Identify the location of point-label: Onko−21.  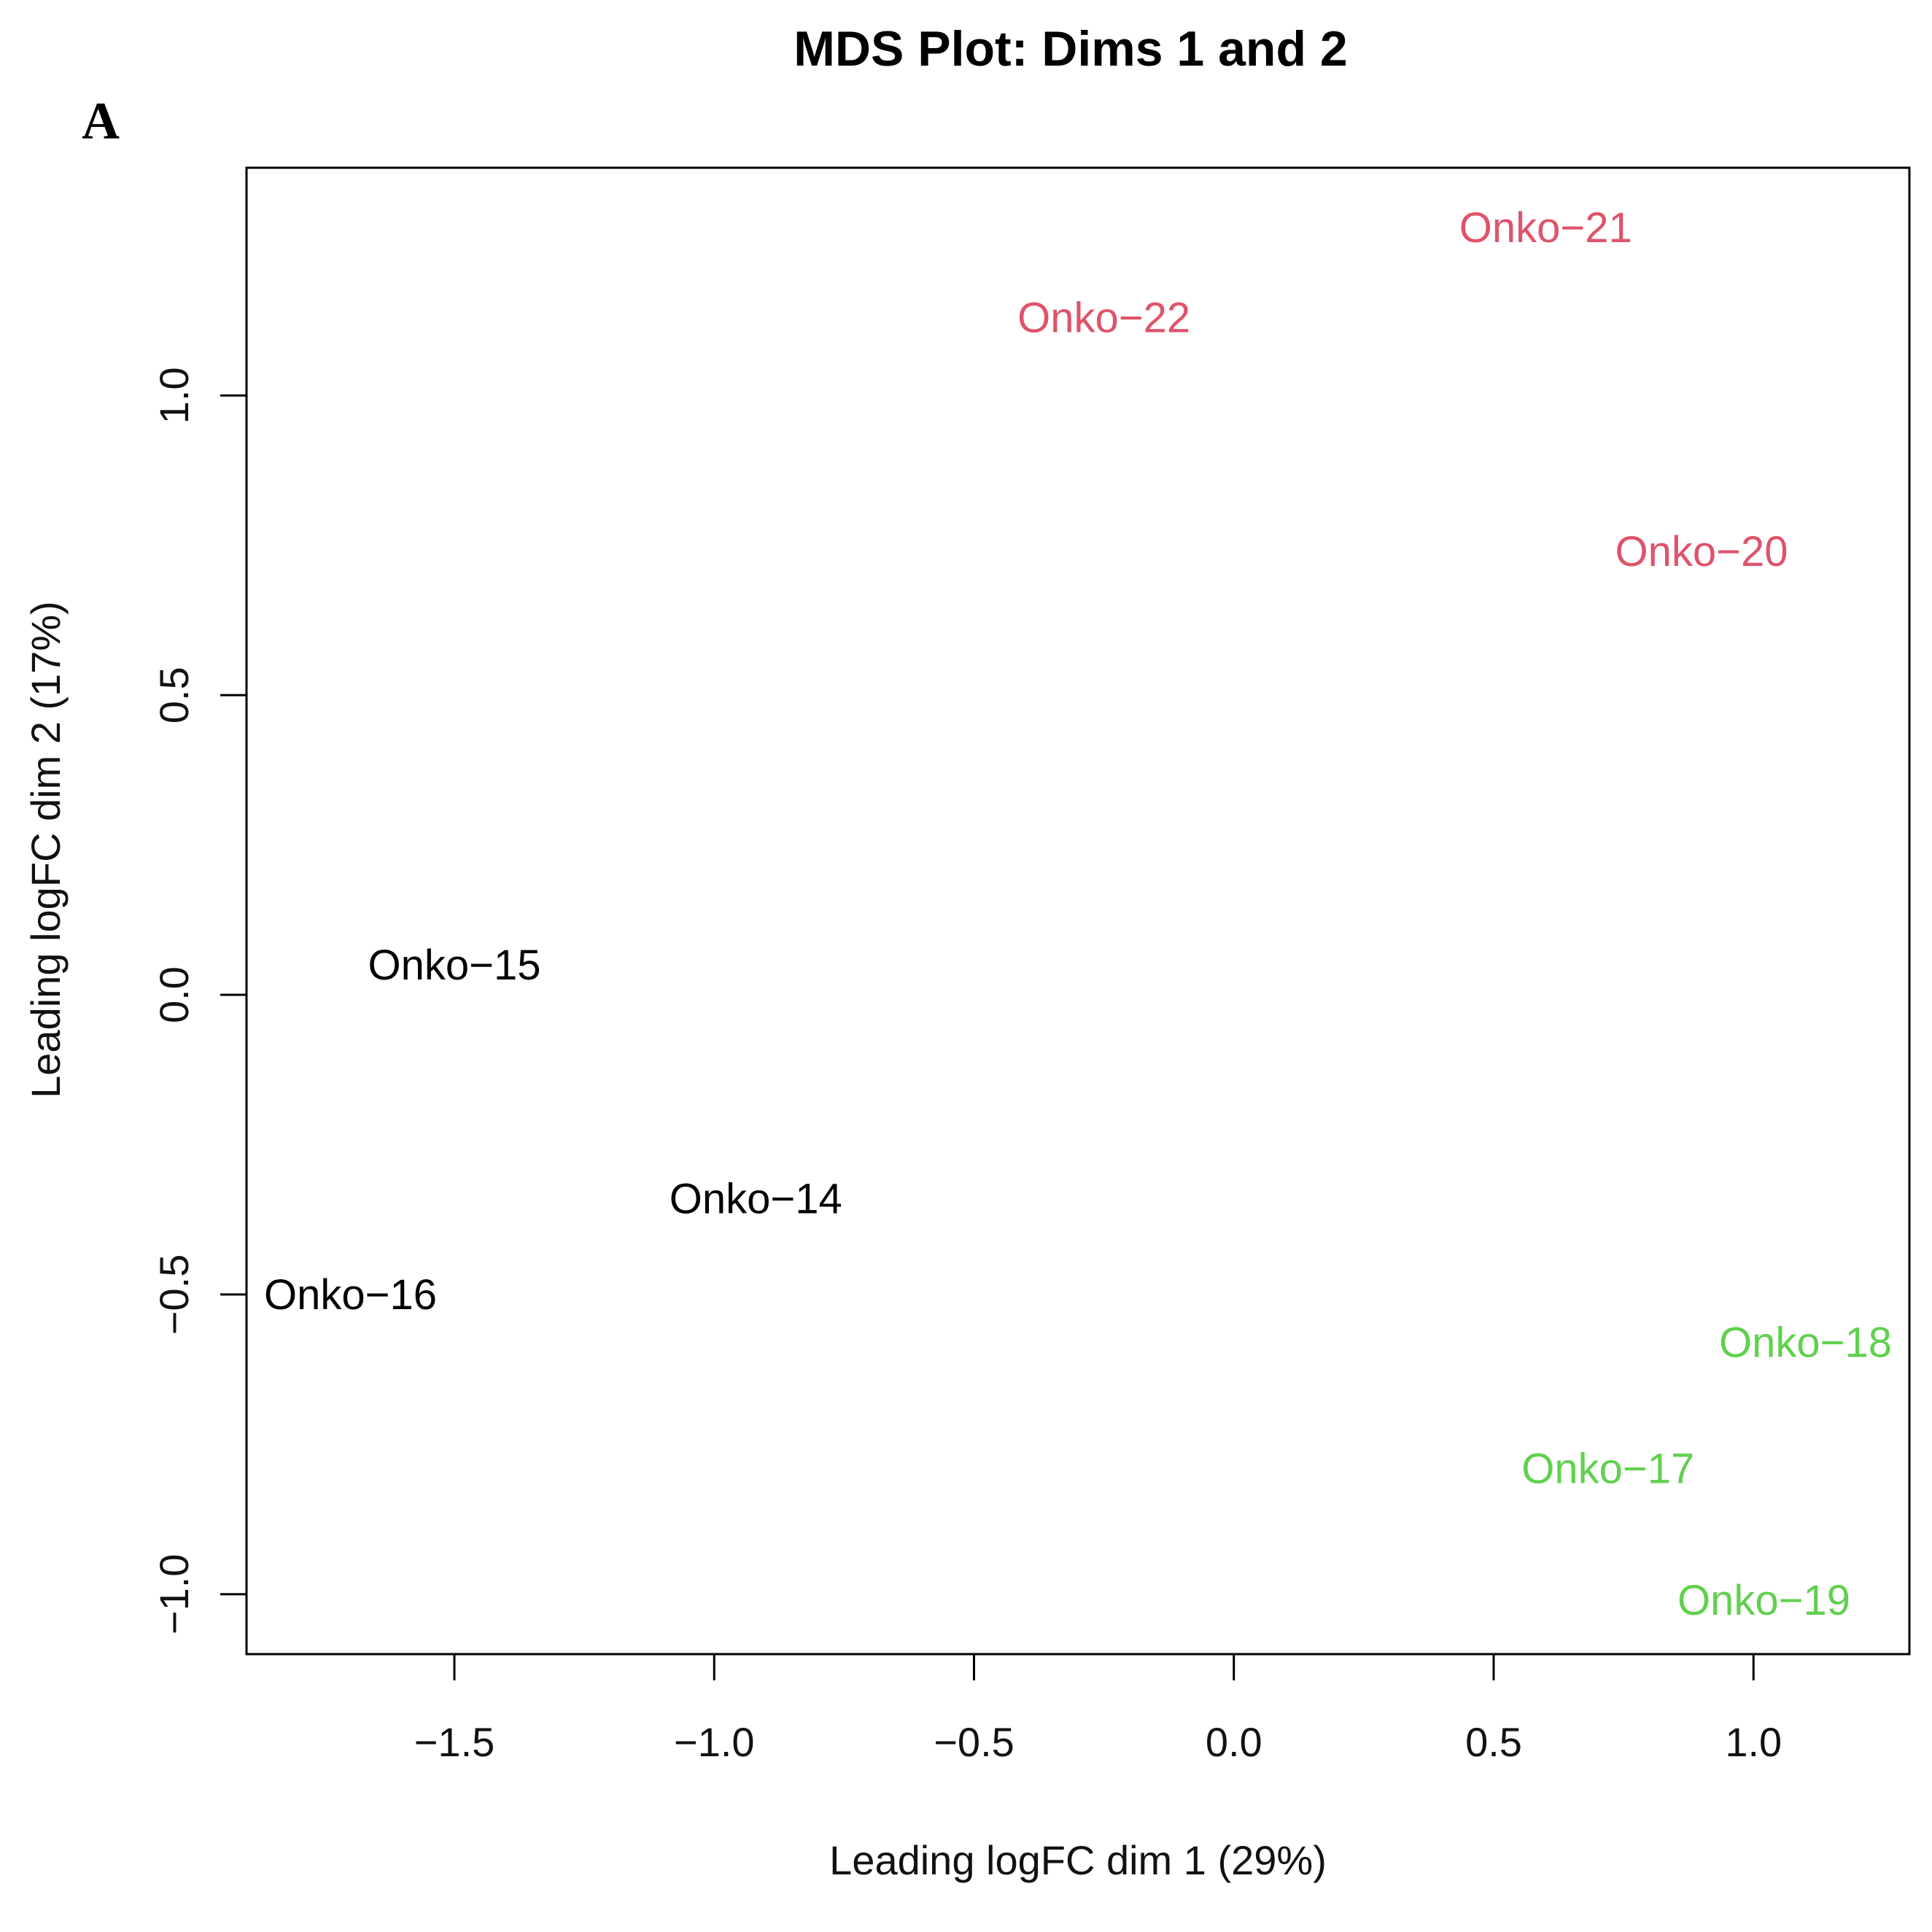
(1545, 228).